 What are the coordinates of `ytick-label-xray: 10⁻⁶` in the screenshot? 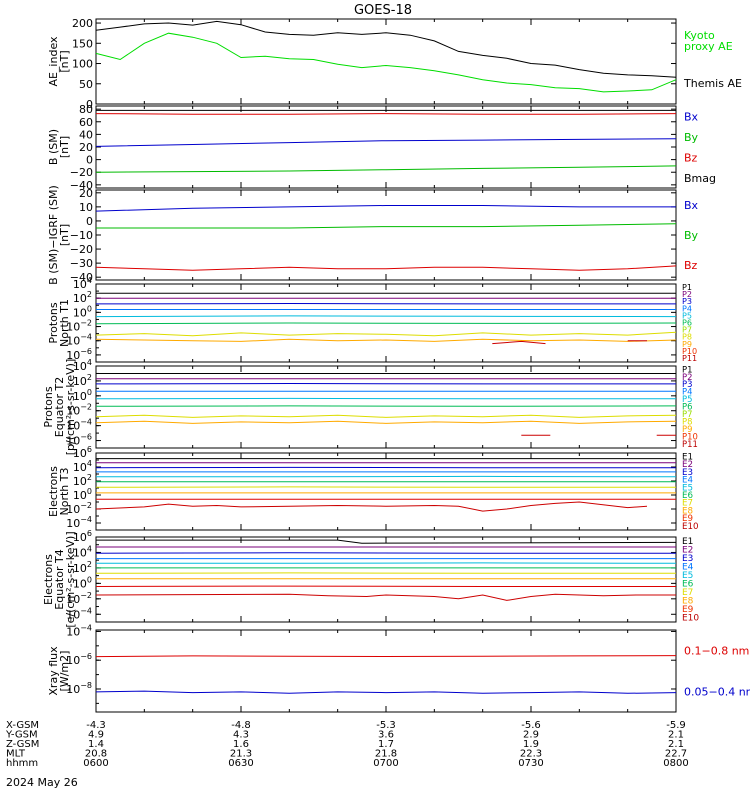 It's located at (79, 659).